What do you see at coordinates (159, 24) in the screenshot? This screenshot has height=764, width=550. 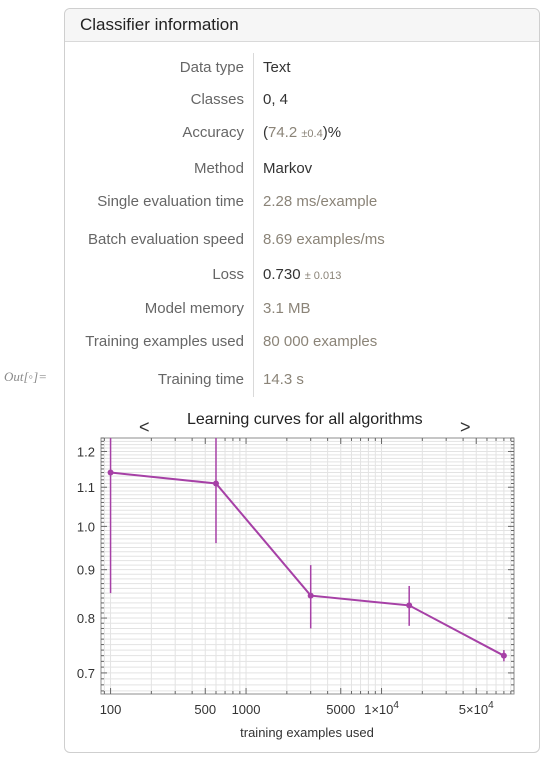 I see `panel-title: Classifier information` at bounding box center [159, 24].